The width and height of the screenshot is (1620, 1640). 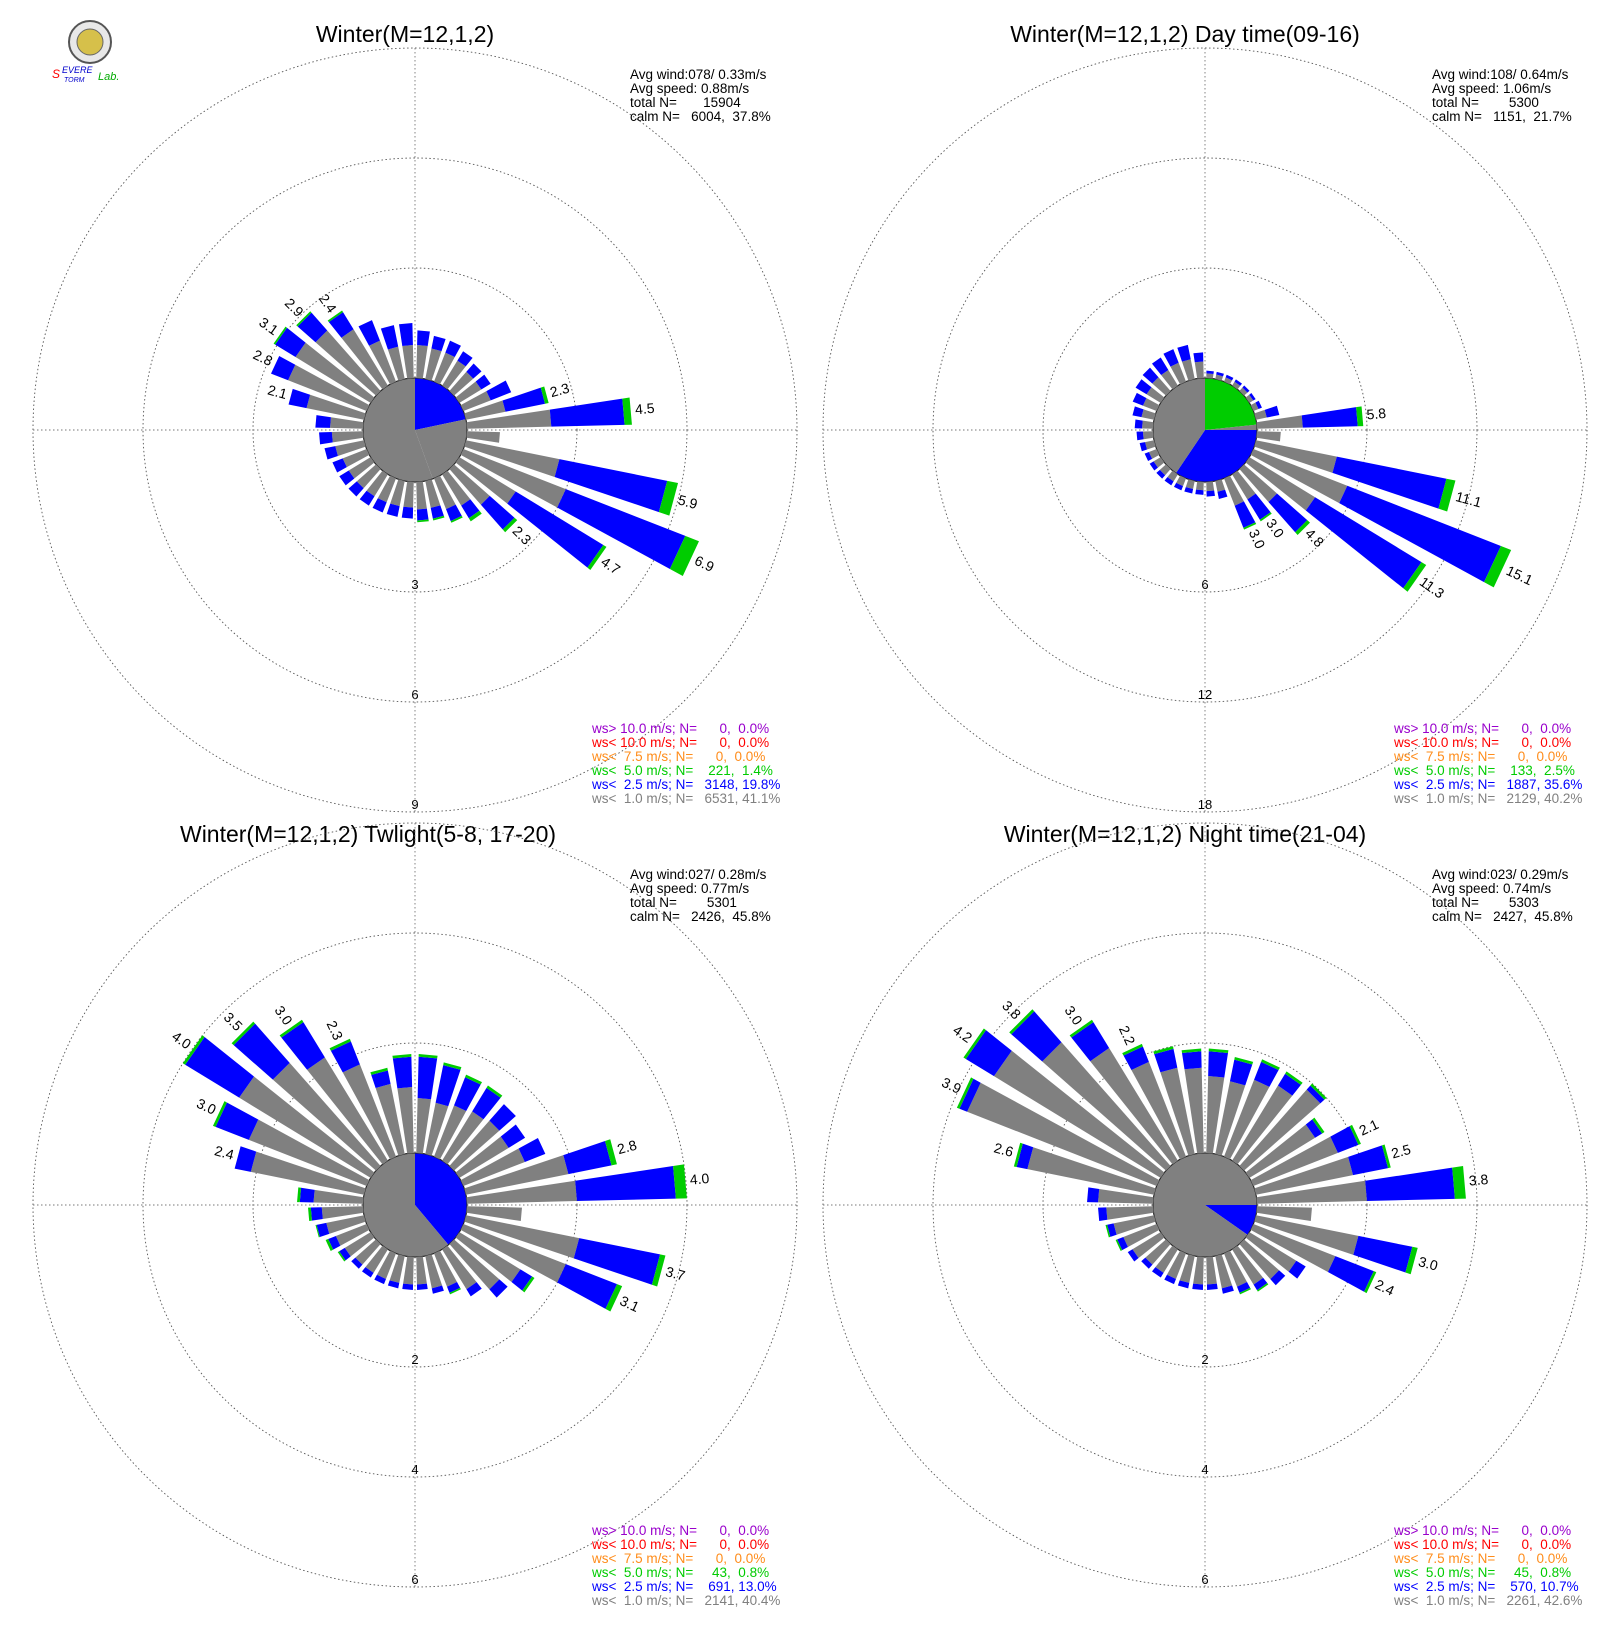 What do you see at coordinates (683, 902) in the screenshot?
I see `total-n-text: total N= 5301` at bounding box center [683, 902].